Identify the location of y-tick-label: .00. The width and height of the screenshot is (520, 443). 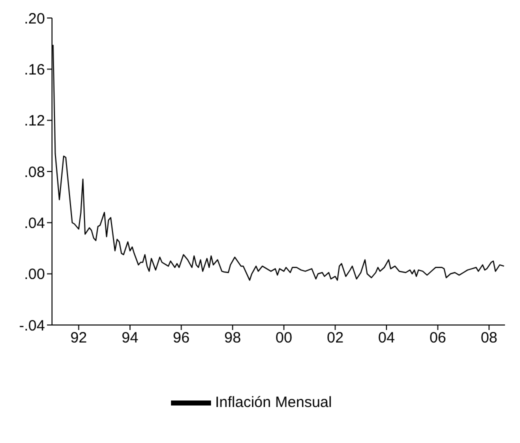
(34, 275).